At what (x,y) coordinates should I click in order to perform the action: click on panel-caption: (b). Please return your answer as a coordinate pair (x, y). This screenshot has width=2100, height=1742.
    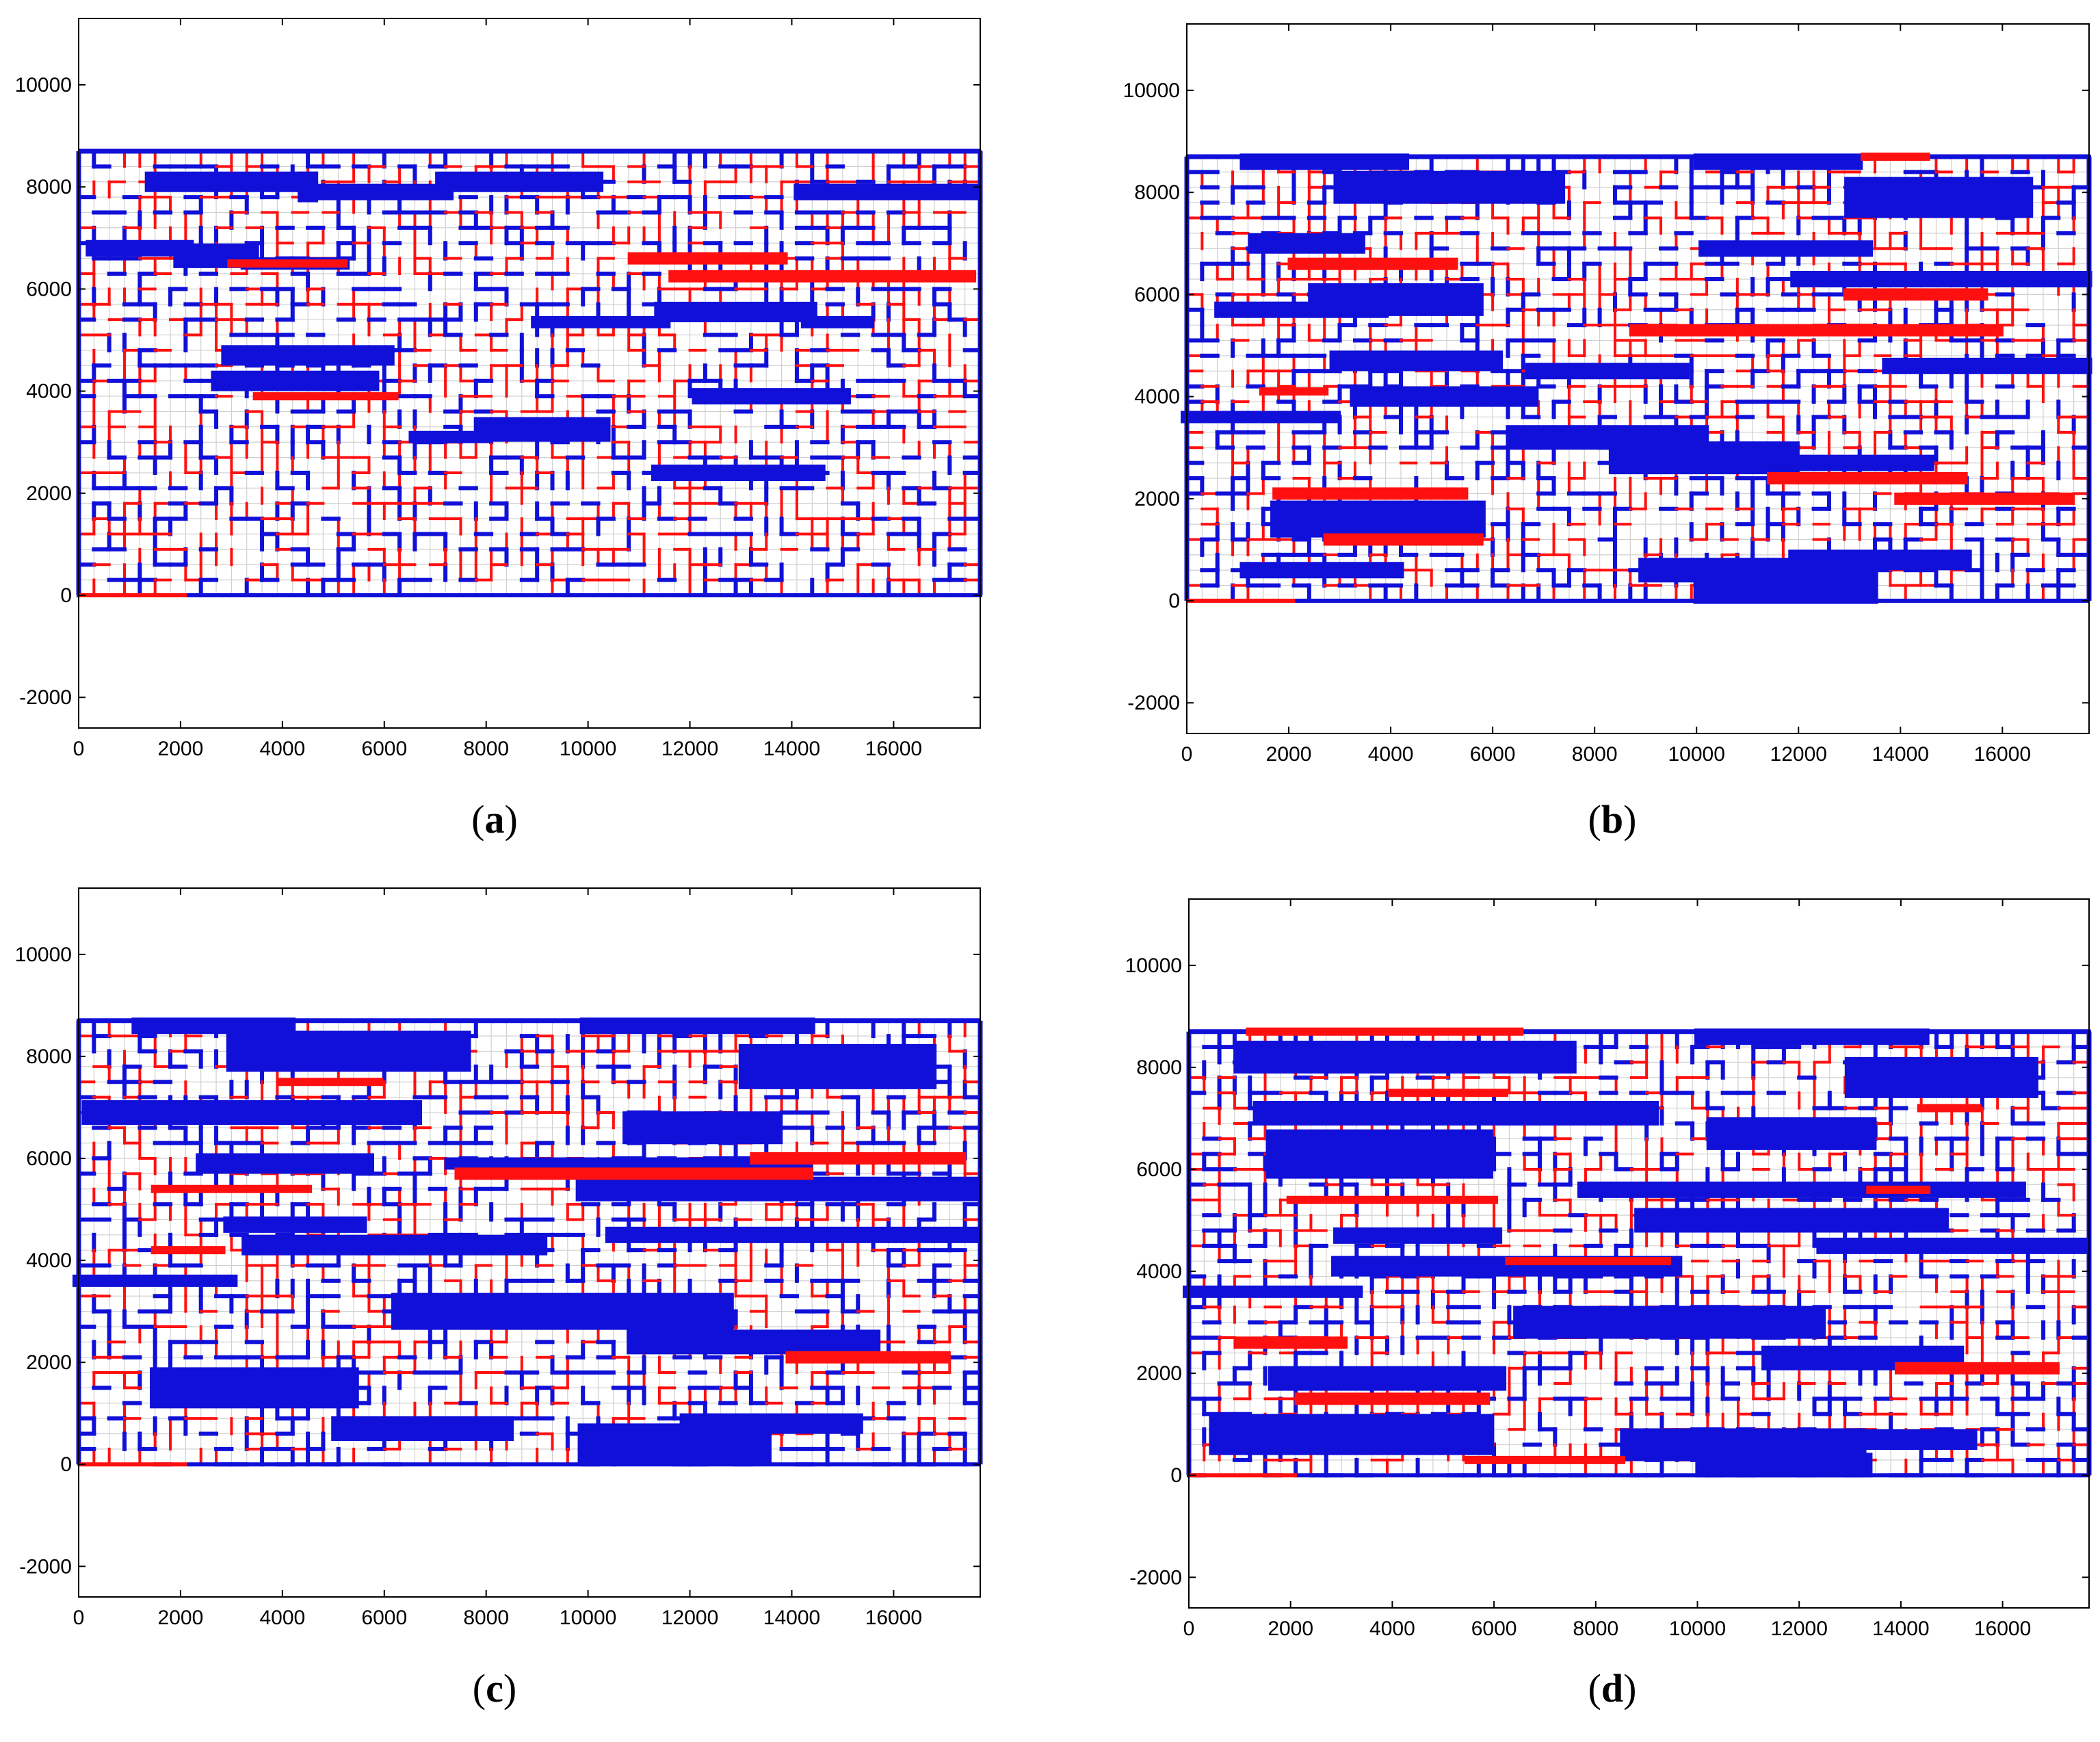
    Looking at the image, I should click on (1612, 819).